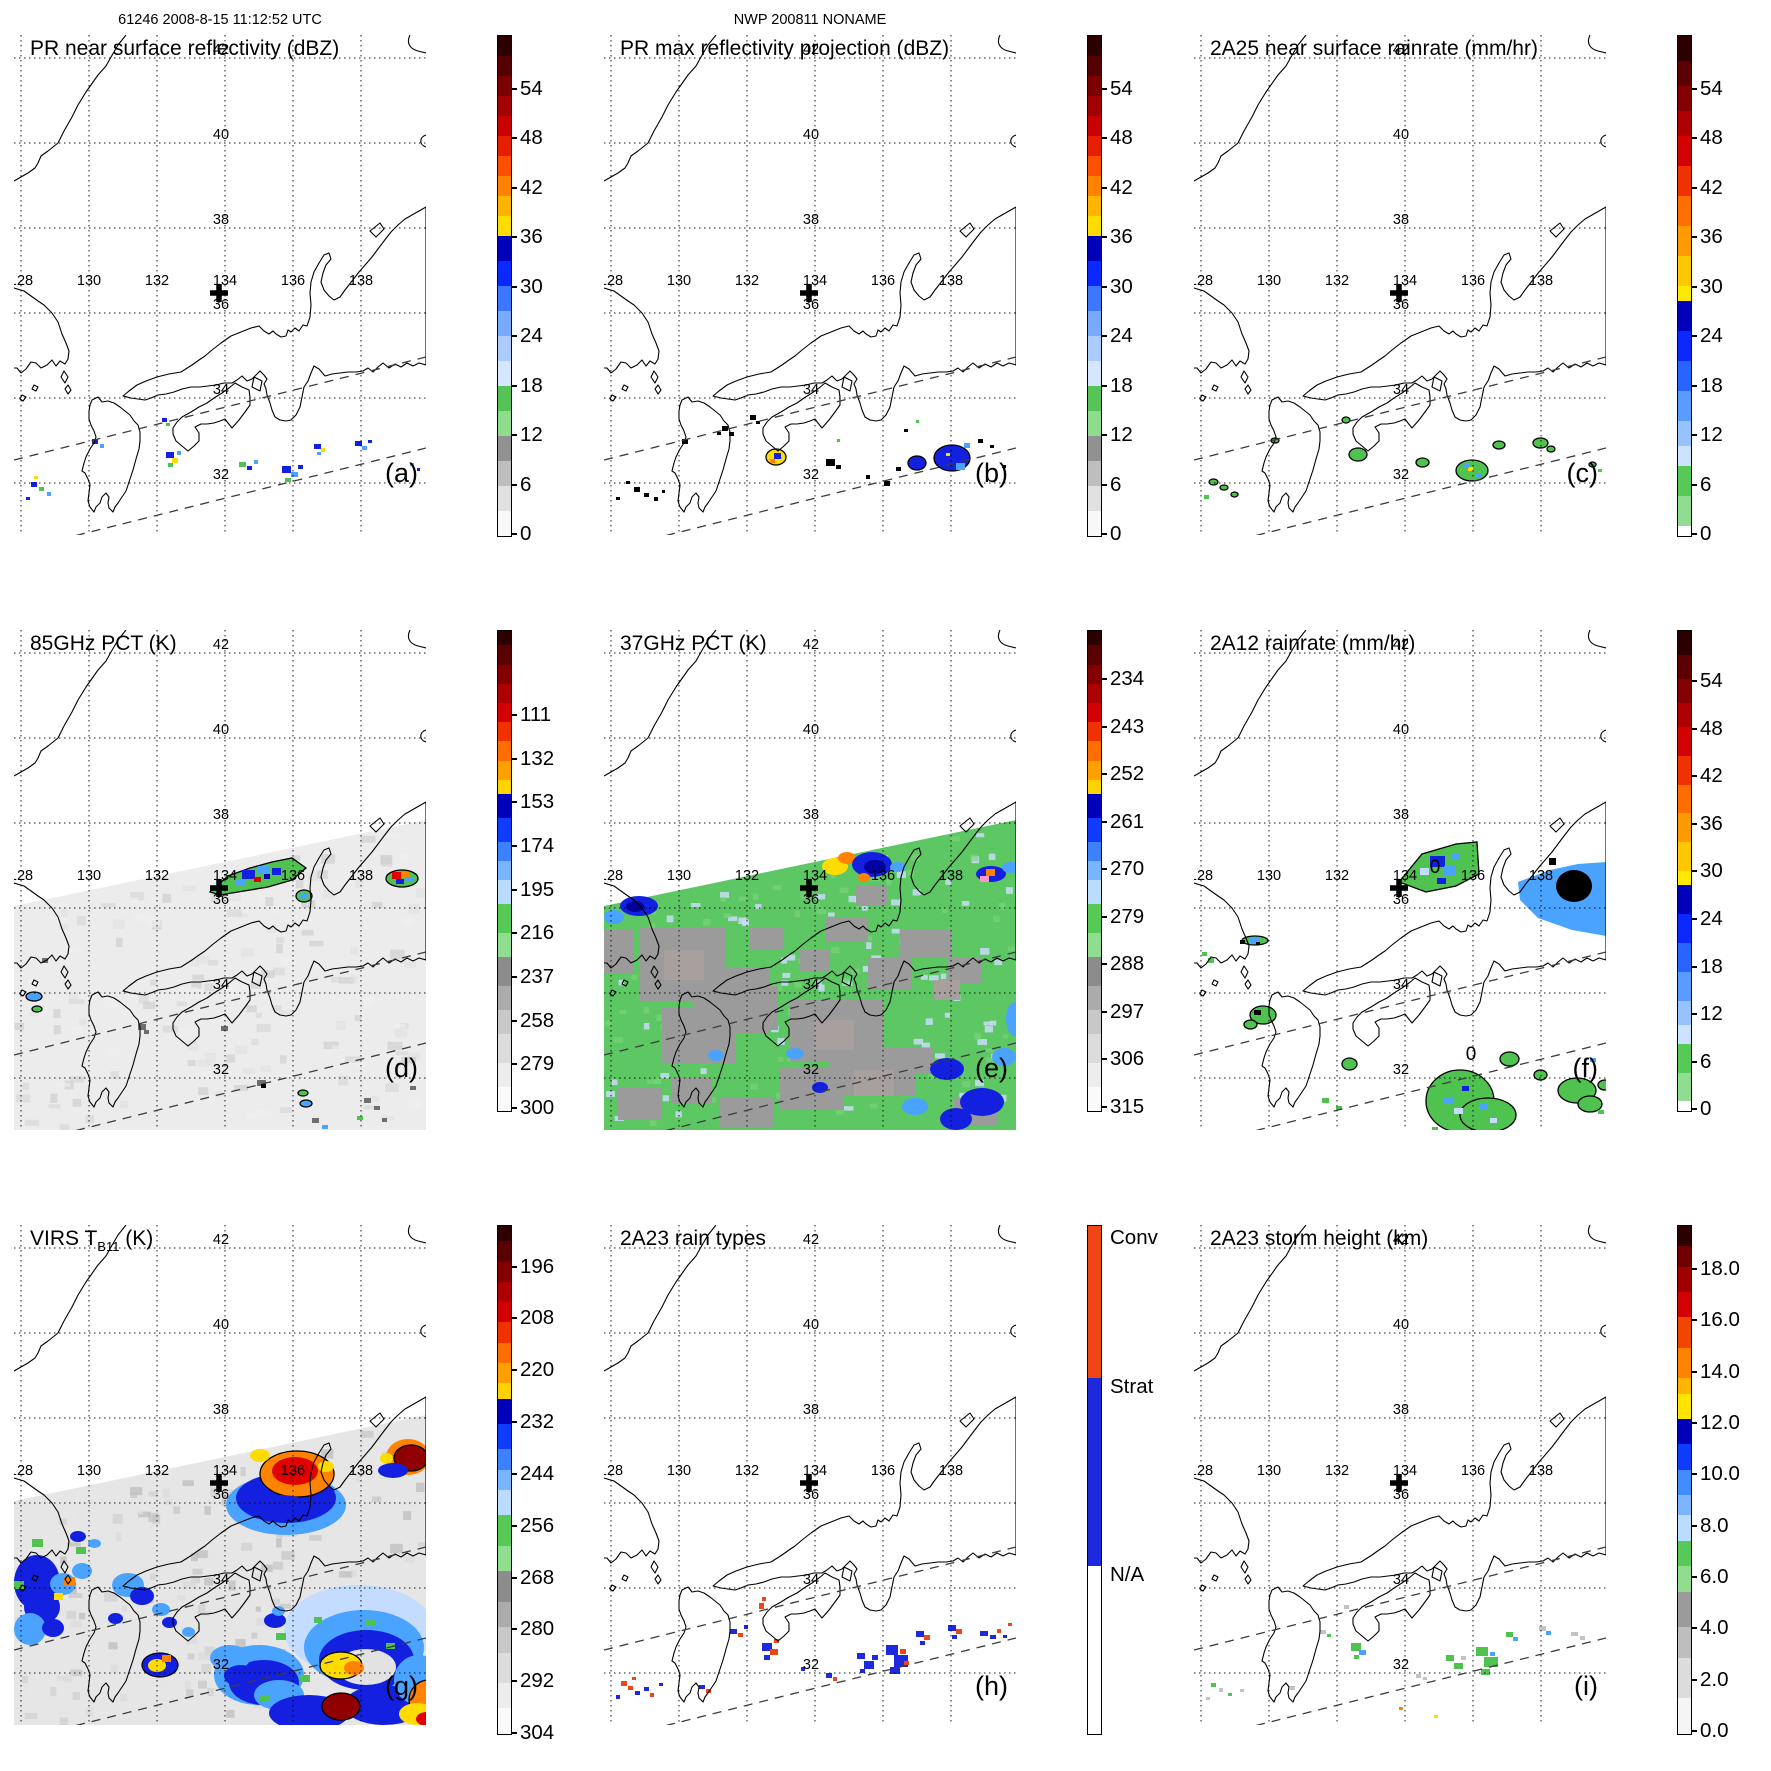 This screenshot has width=1771, height=1771. What do you see at coordinates (525, 874) in the screenshot?
I see `colorbar-d: 111 132 153 174 195 216 237 258 279 300` at bounding box center [525, 874].